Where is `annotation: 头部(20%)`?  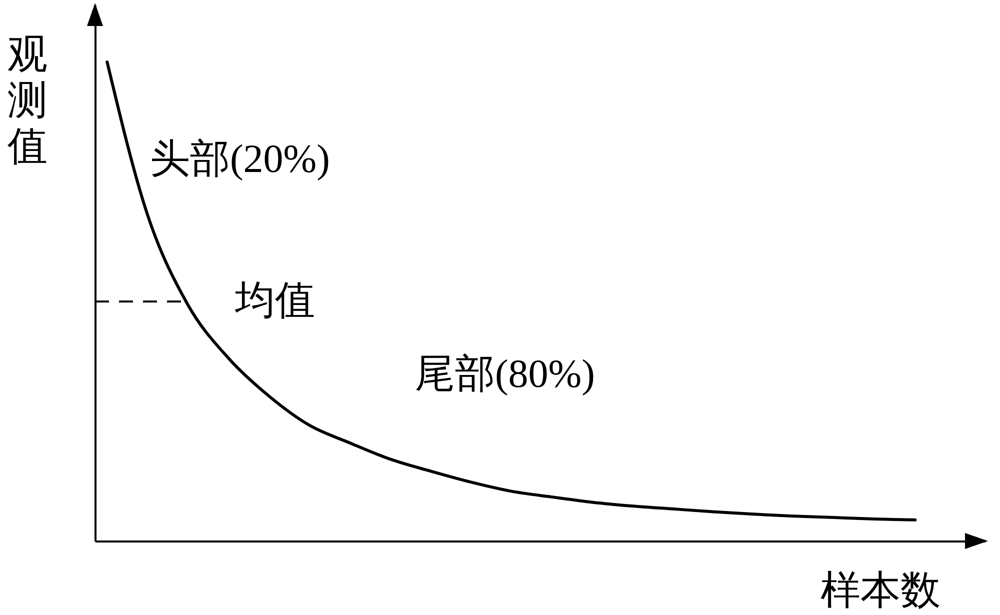 annotation: 头部(20%) is located at coordinates (240, 159).